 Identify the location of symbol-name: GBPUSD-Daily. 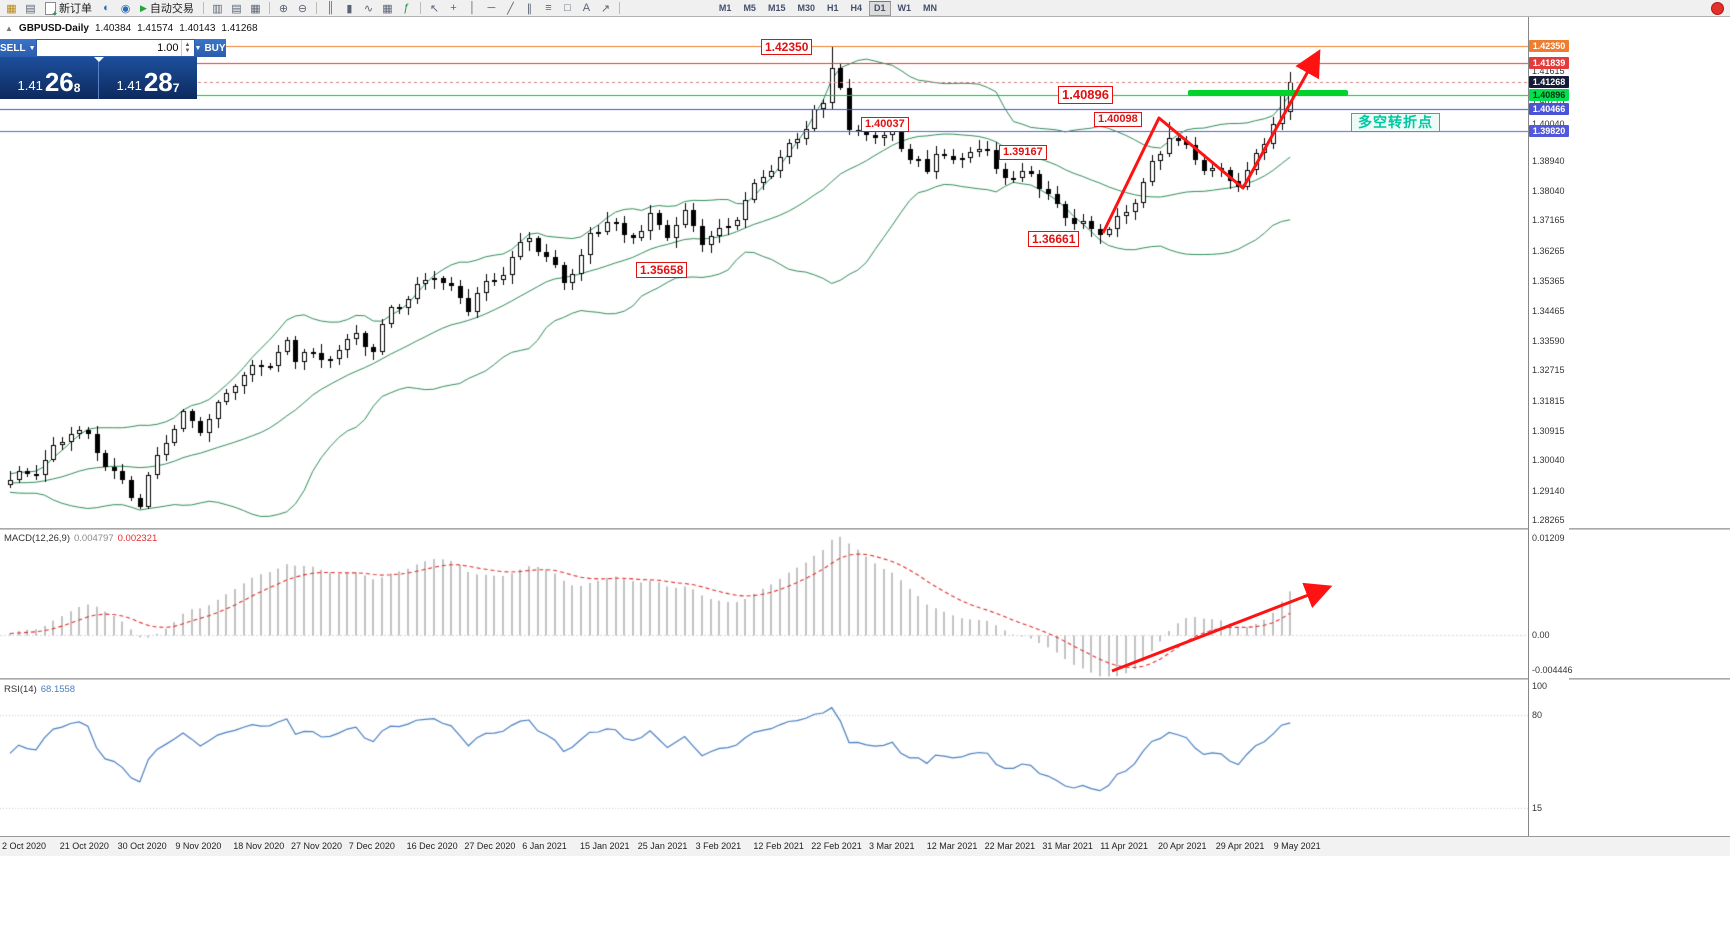
(53, 28).